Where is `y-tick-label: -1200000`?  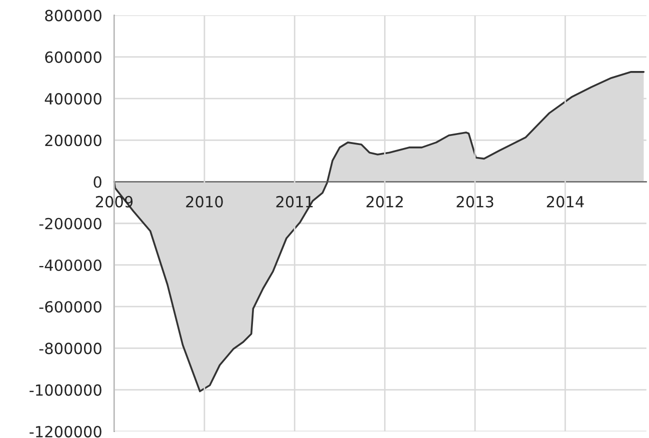
y-tick-label: -1200000 is located at coordinates (66, 432).